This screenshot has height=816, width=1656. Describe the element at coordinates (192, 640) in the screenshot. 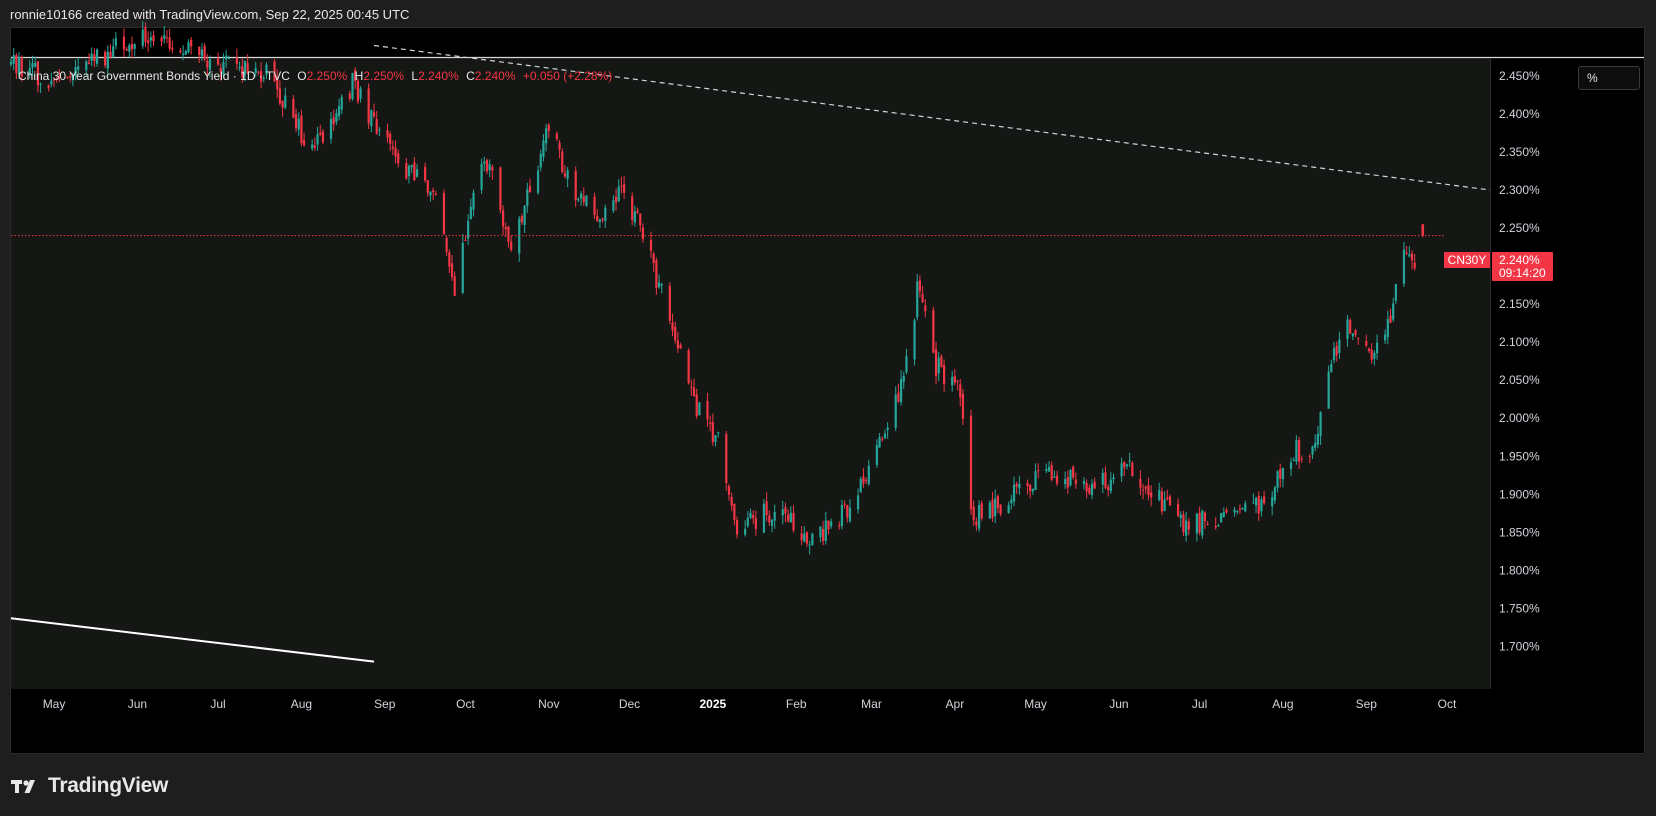

I see `solid-trendline` at that location.